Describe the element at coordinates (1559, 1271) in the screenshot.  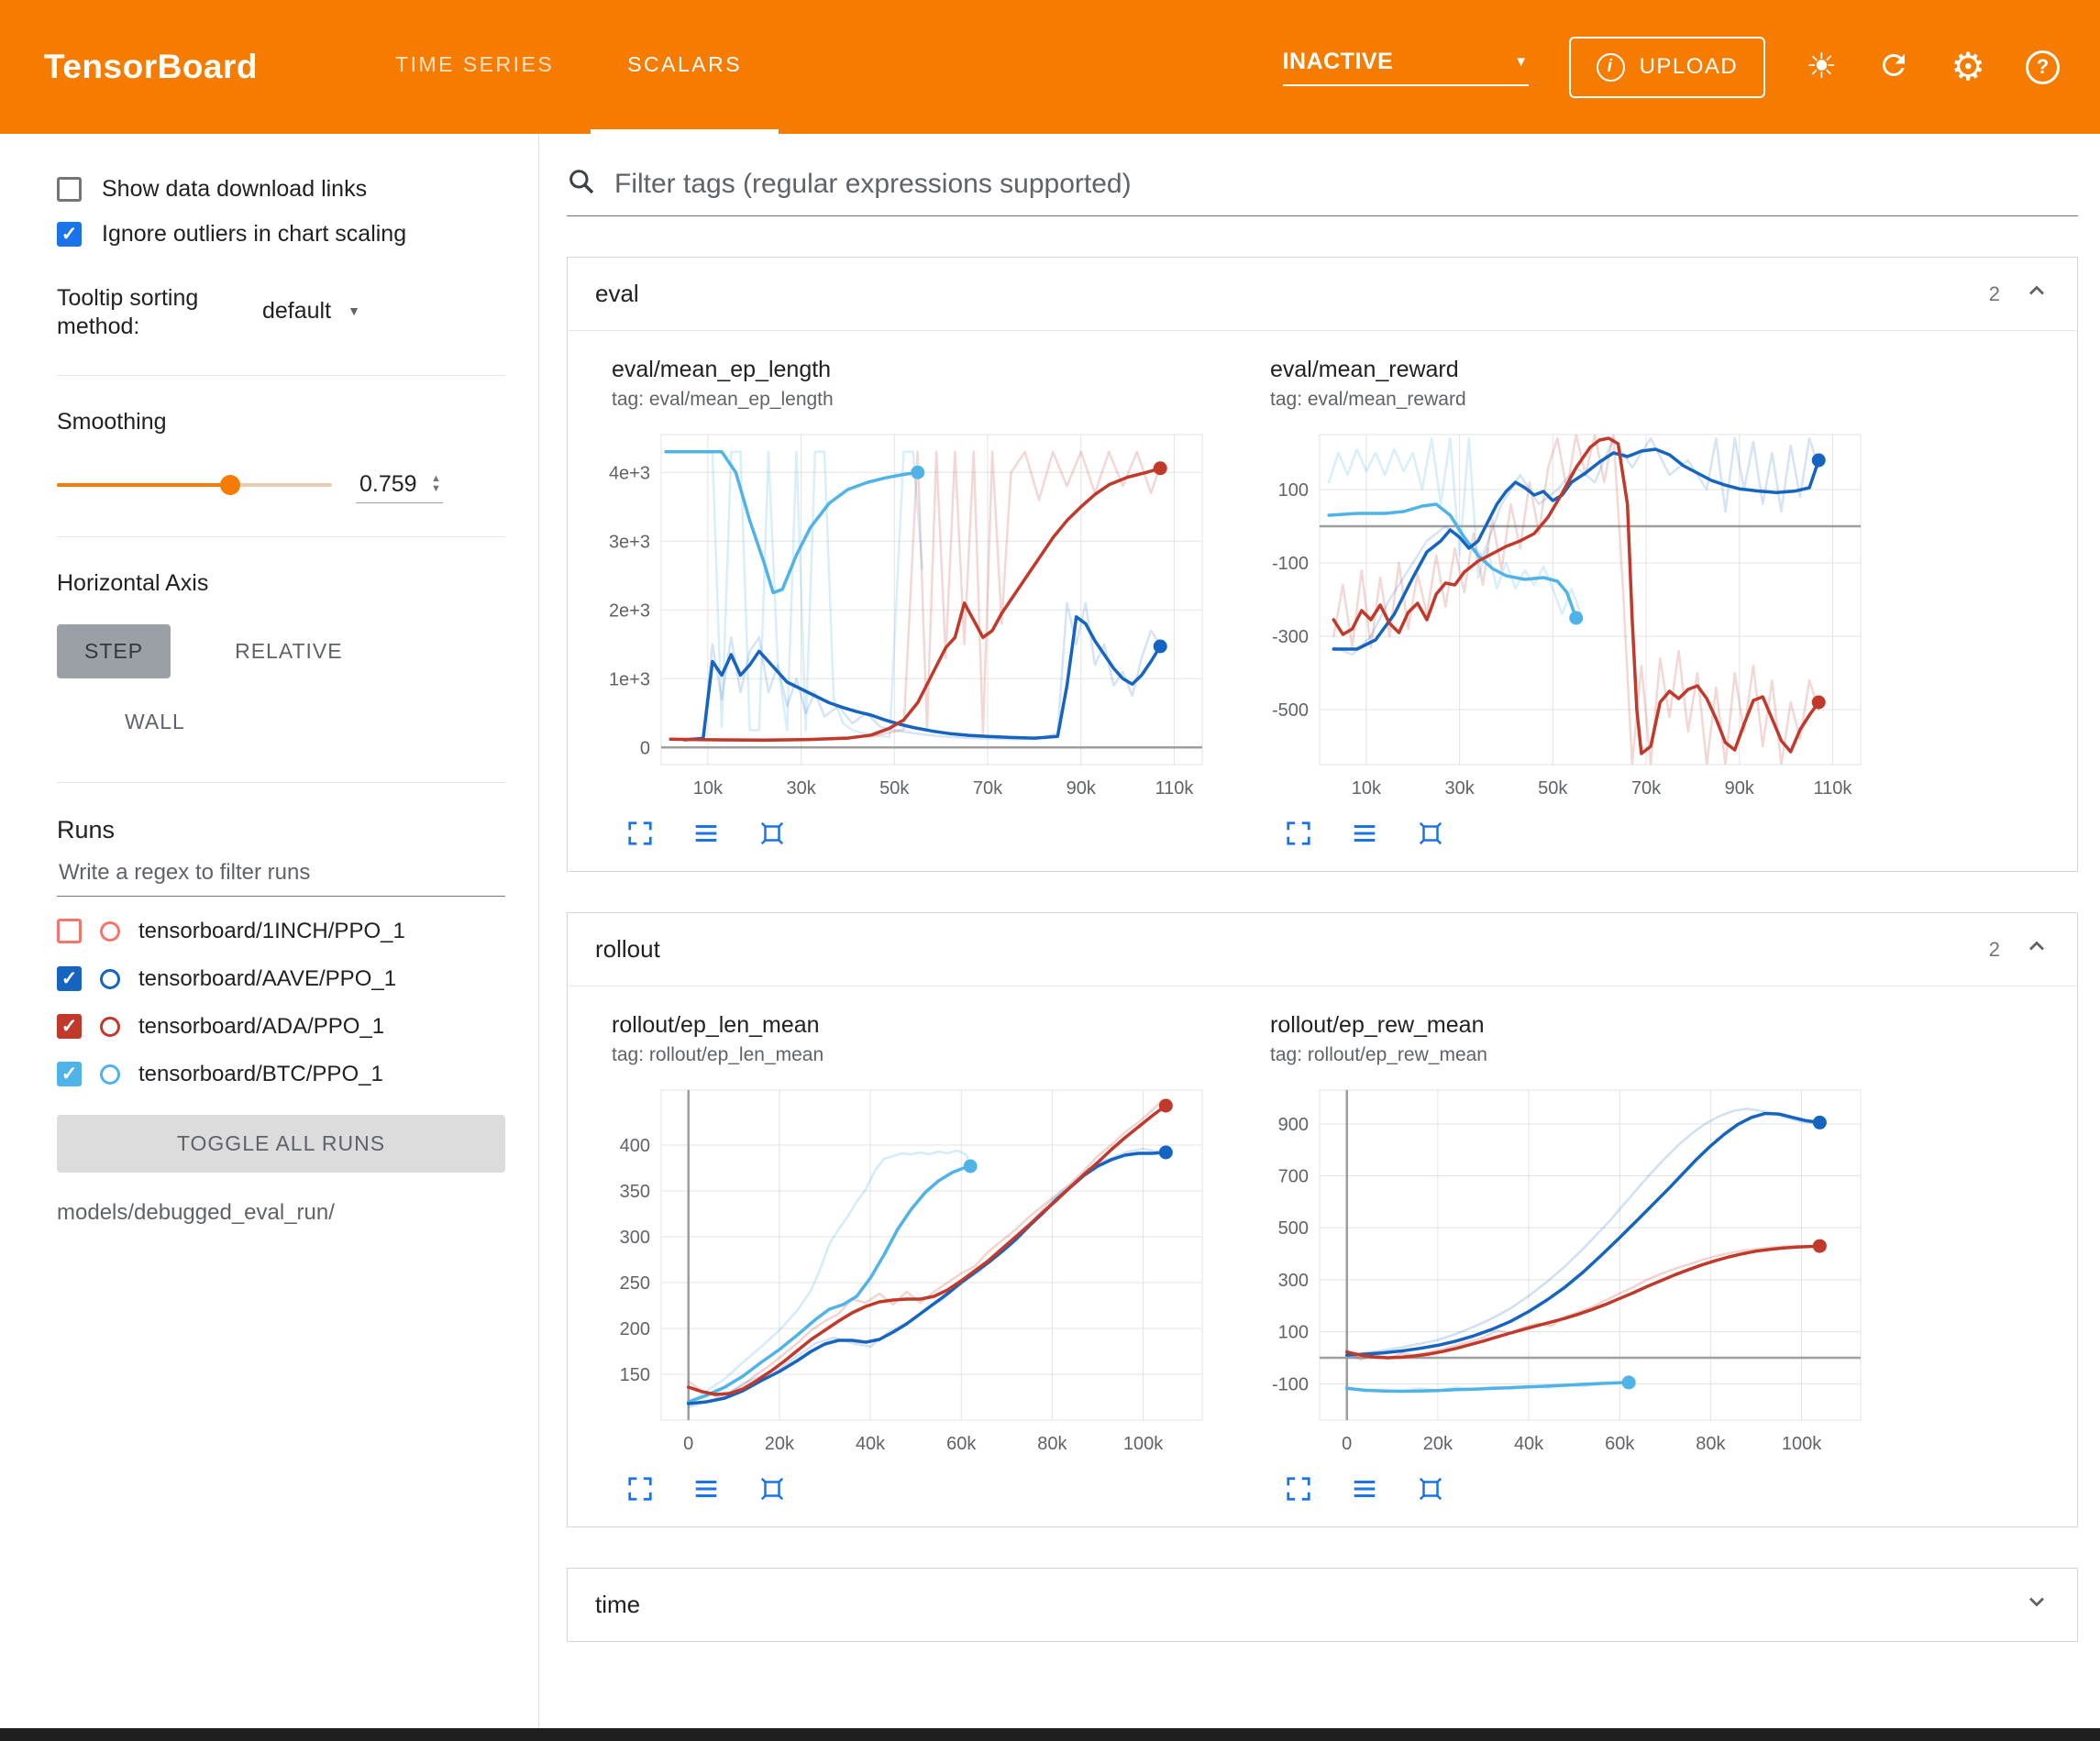
I see `line-chart: 0 20k 40k 60k 80k 100k -100 100 300 500 700 900` at that location.